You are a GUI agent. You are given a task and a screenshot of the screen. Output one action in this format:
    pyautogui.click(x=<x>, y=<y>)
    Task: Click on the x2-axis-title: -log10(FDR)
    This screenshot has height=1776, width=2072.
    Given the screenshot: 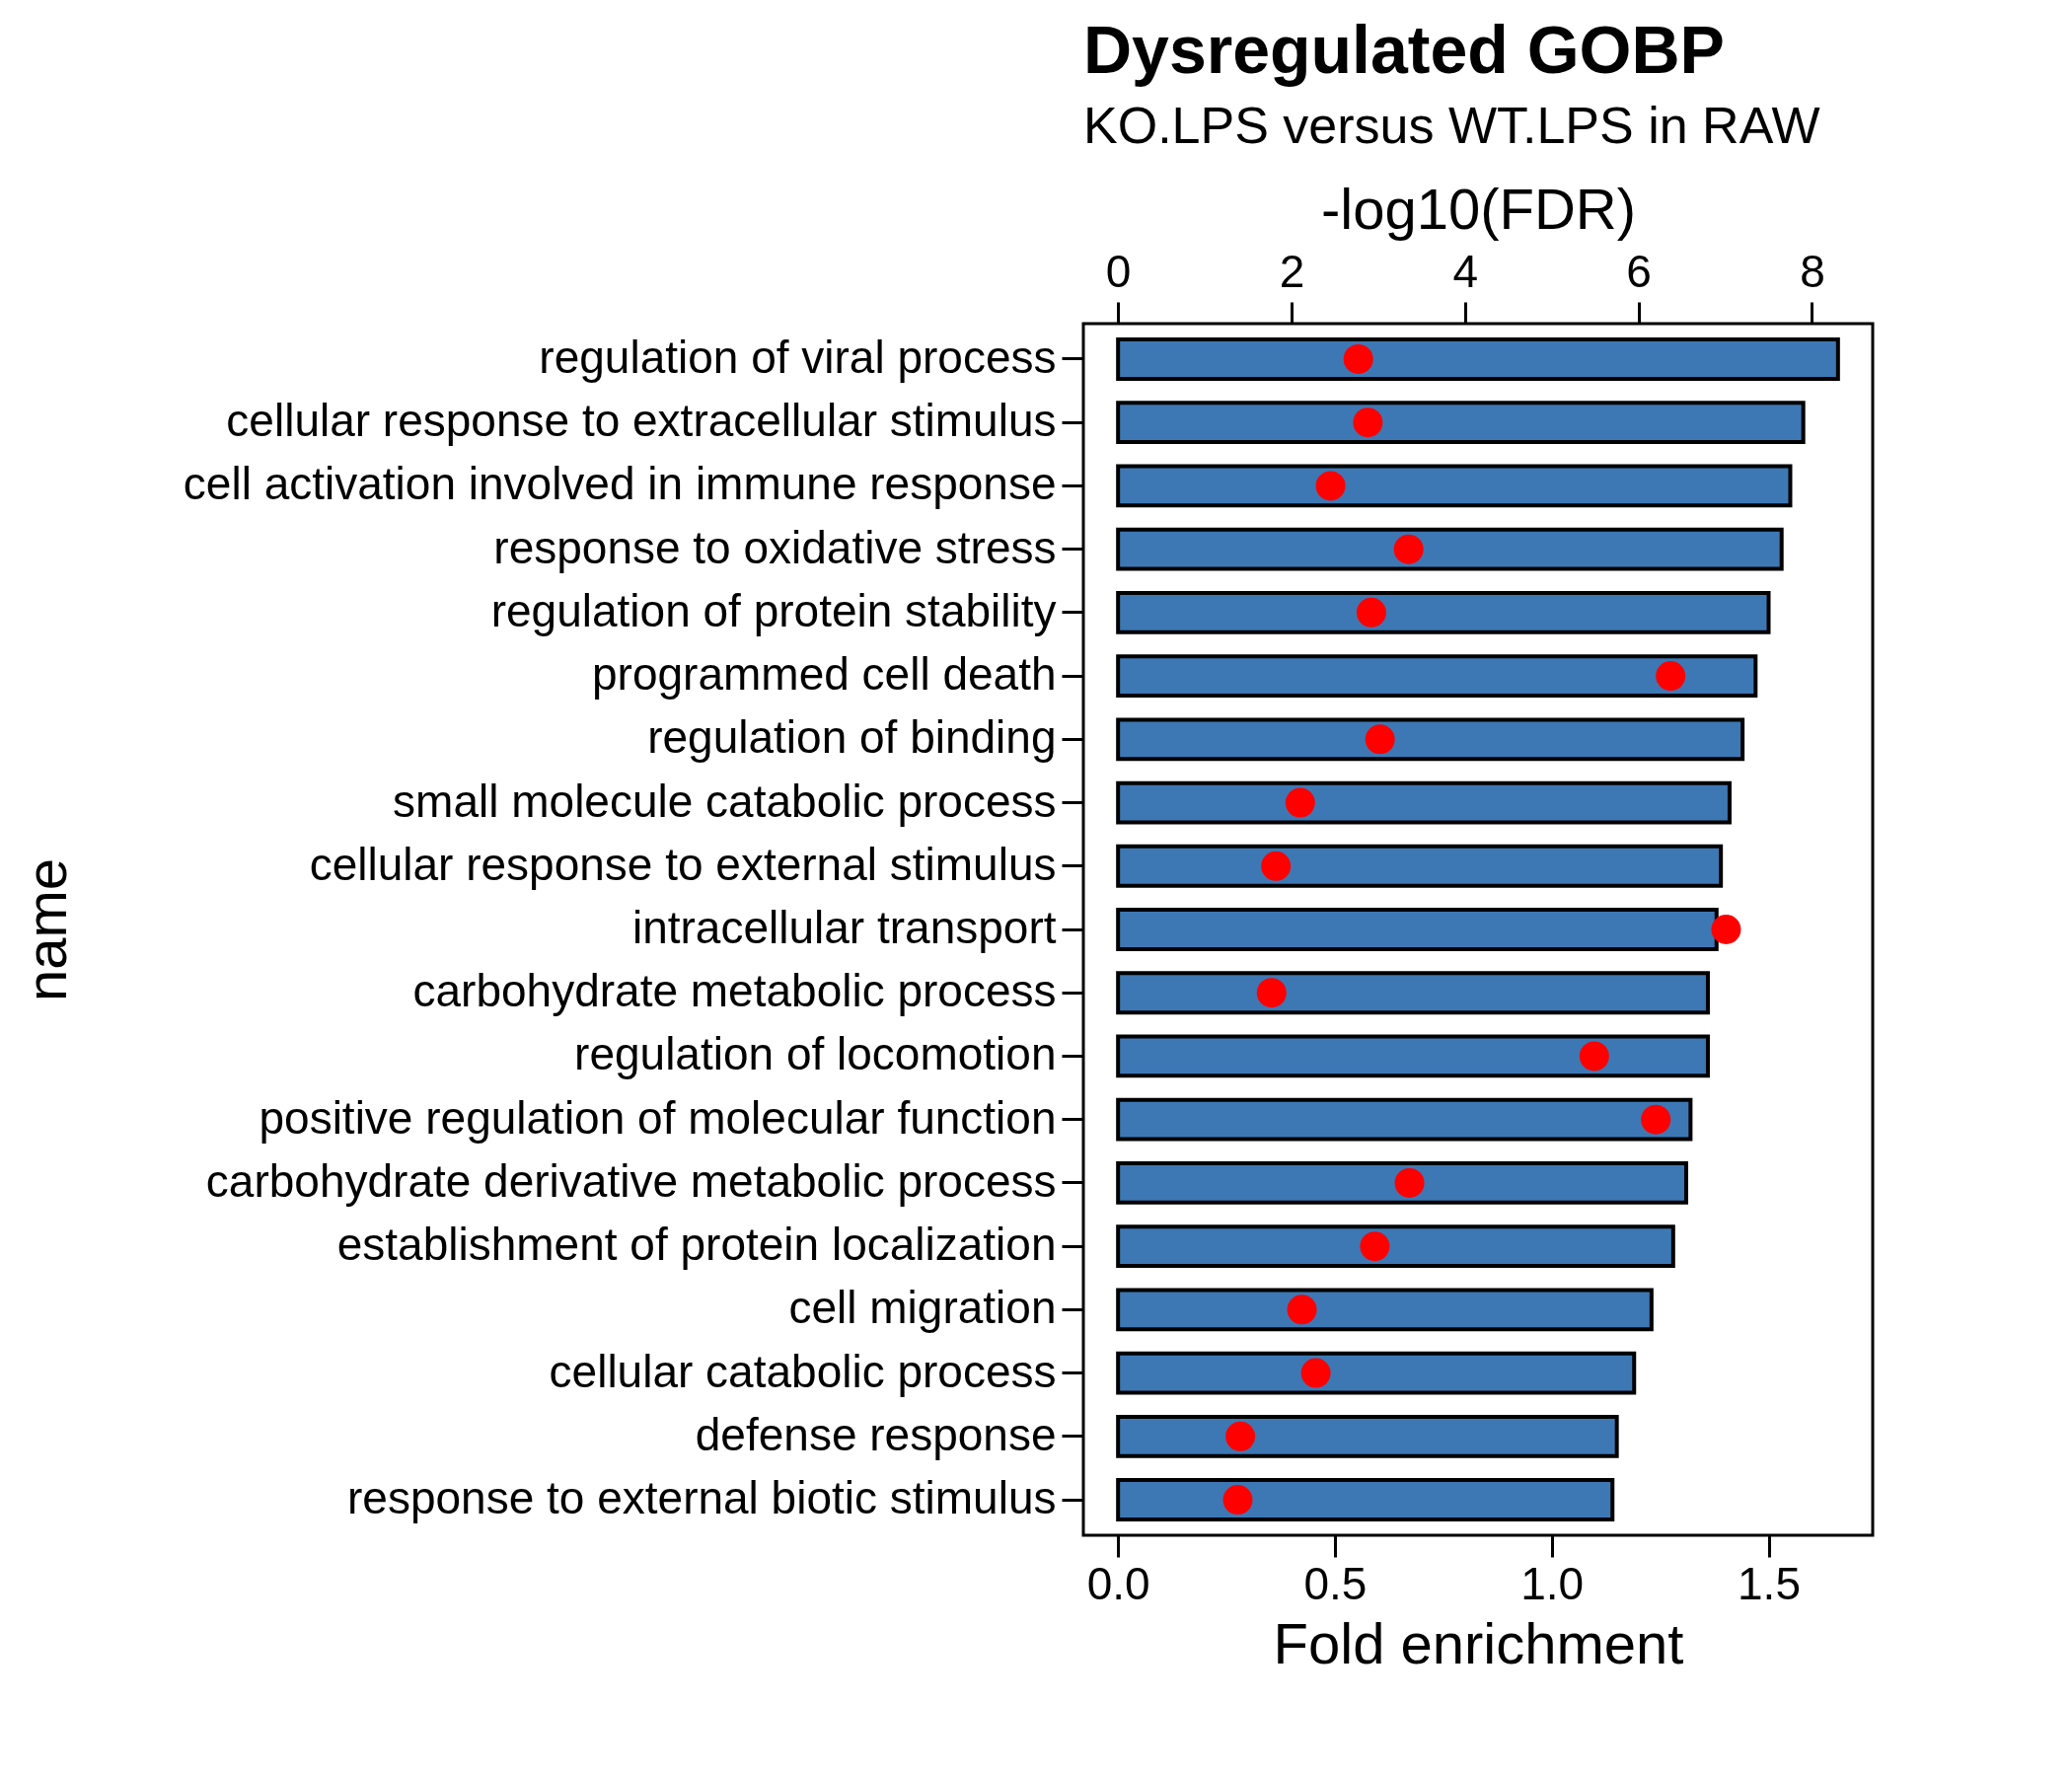 What is the action you would take?
    pyautogui.click(x=1478, y=209)
    